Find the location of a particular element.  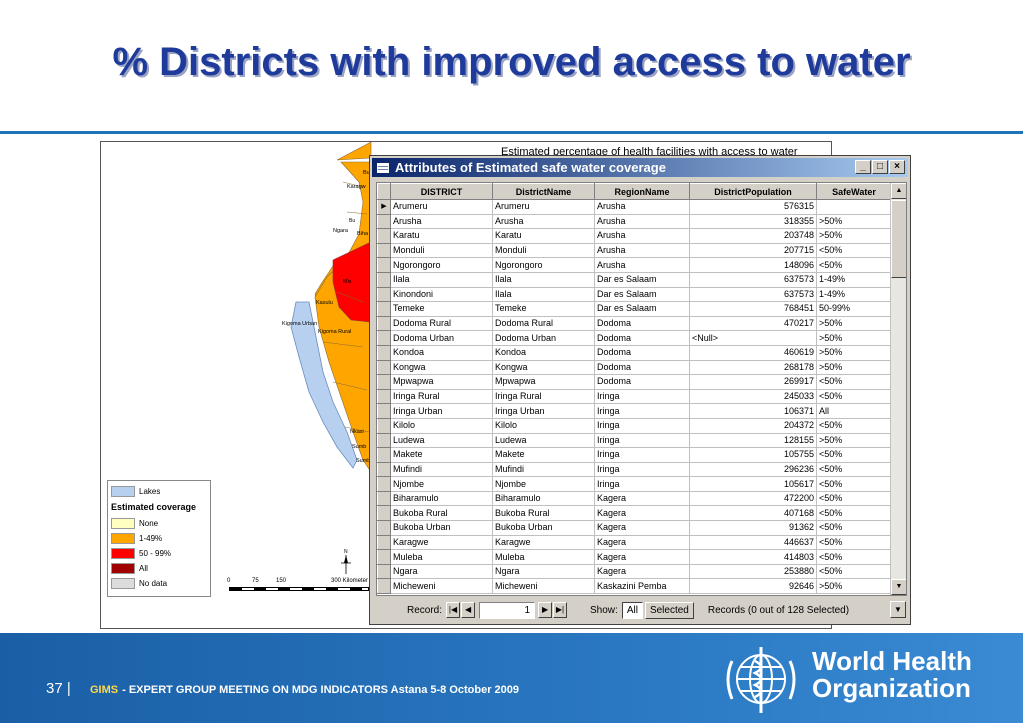

column-header-region-name: RegionName is located at coordinates (642, 191).